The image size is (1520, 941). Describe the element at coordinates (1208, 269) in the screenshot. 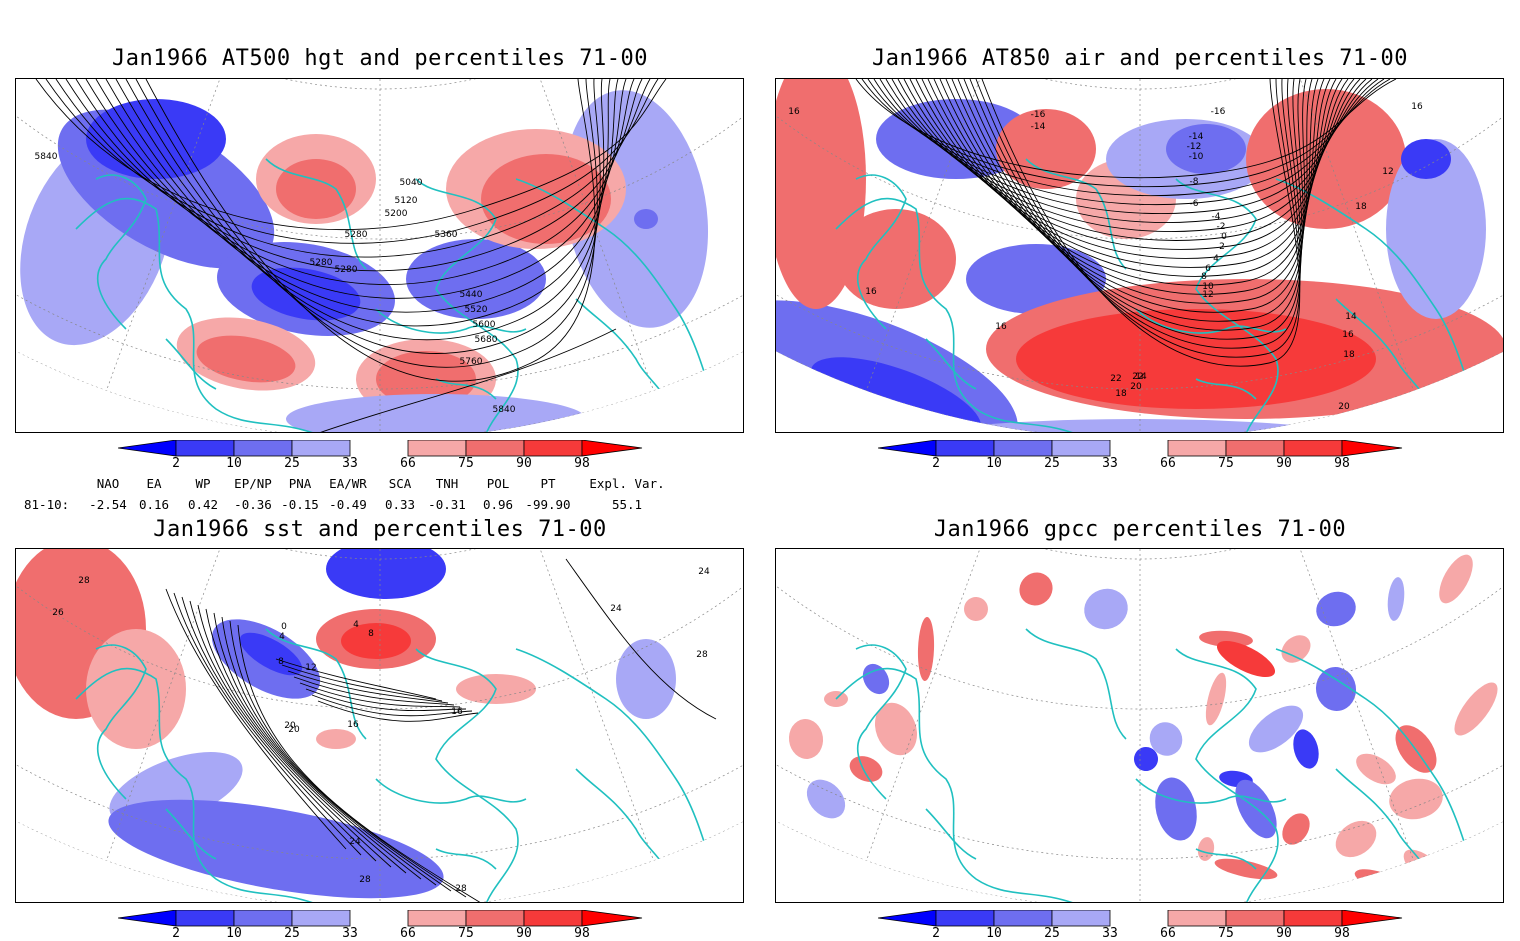

I see `contour-label: 6` at that location.